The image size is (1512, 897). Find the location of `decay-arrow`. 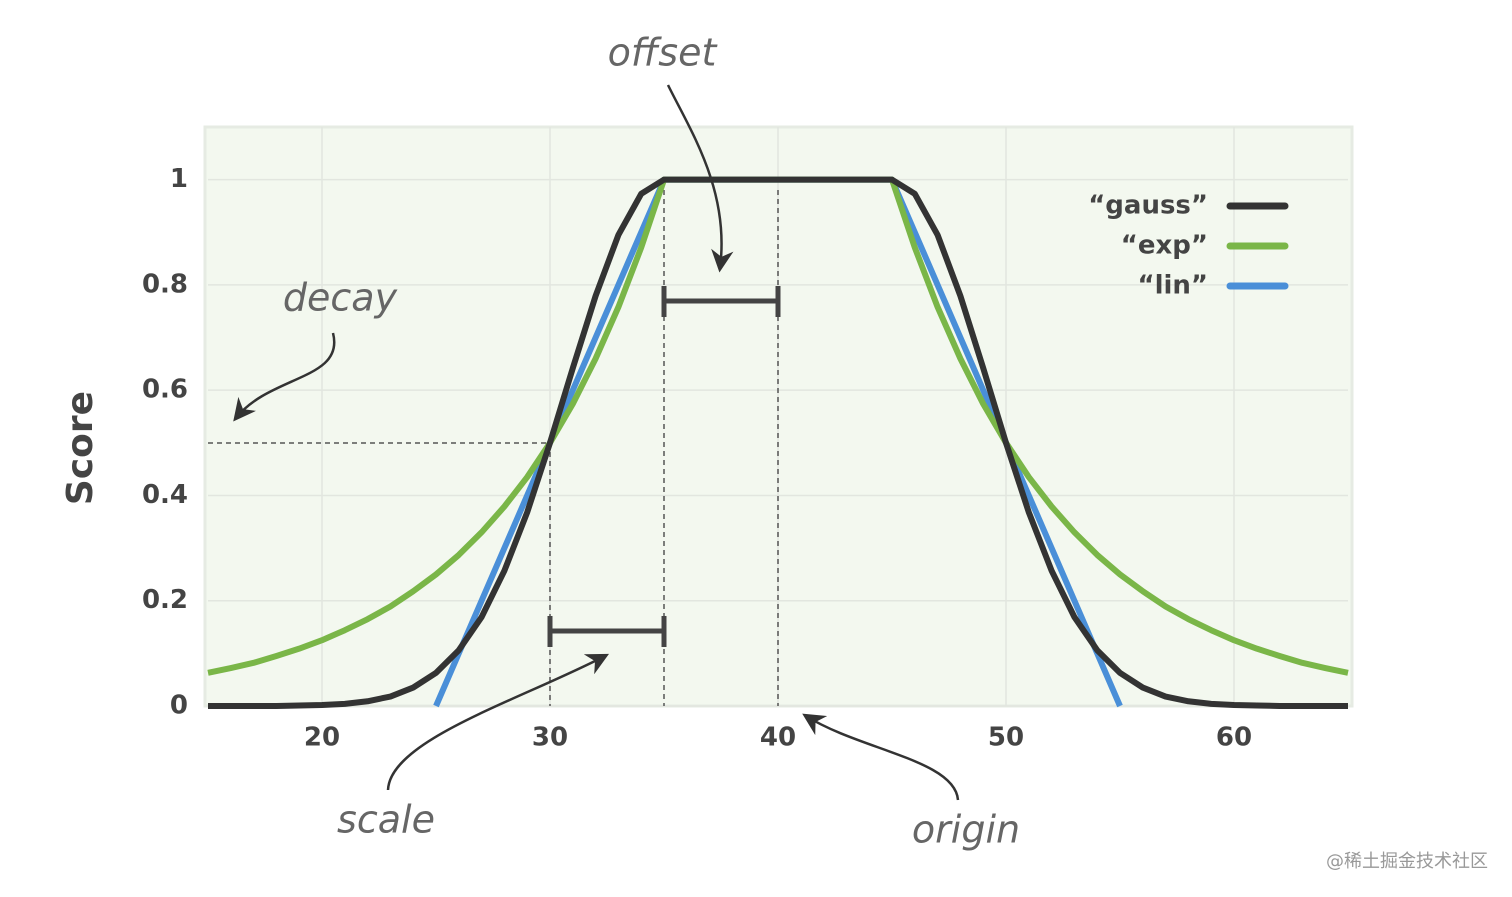

decay-arrow is located at coordinates (284, 377).